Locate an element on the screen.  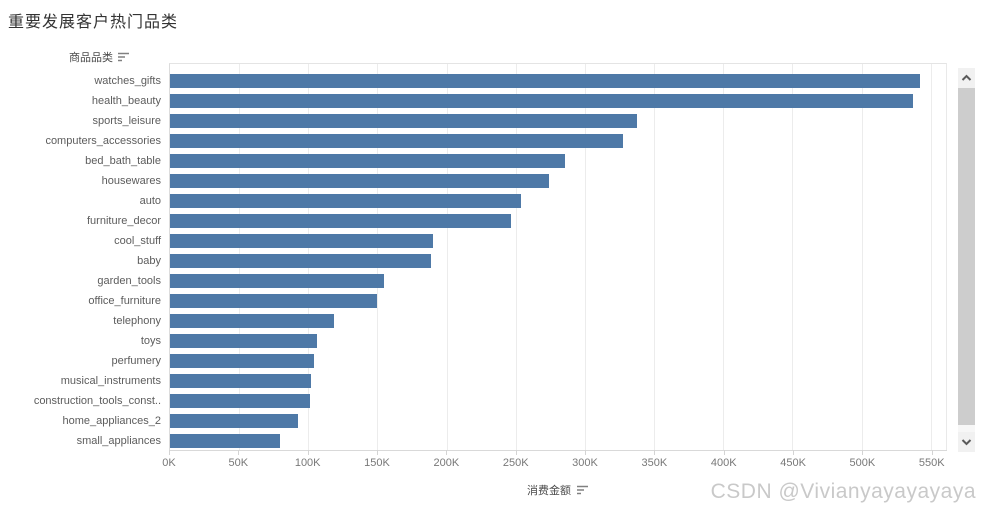
category-label: watches_gifts is located at coordinates (127, 81).